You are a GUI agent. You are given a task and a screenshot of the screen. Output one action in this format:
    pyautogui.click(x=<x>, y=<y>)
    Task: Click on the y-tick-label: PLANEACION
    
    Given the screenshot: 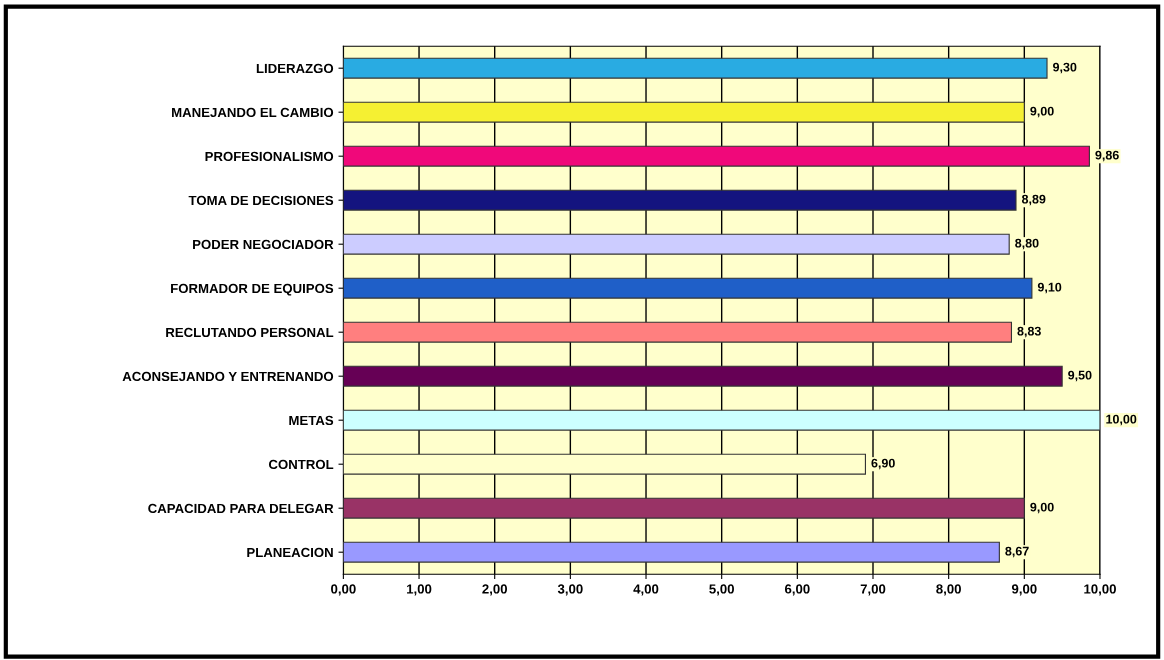 What is the action you would take?
    pyautogui.click(x=290, y=552)
    